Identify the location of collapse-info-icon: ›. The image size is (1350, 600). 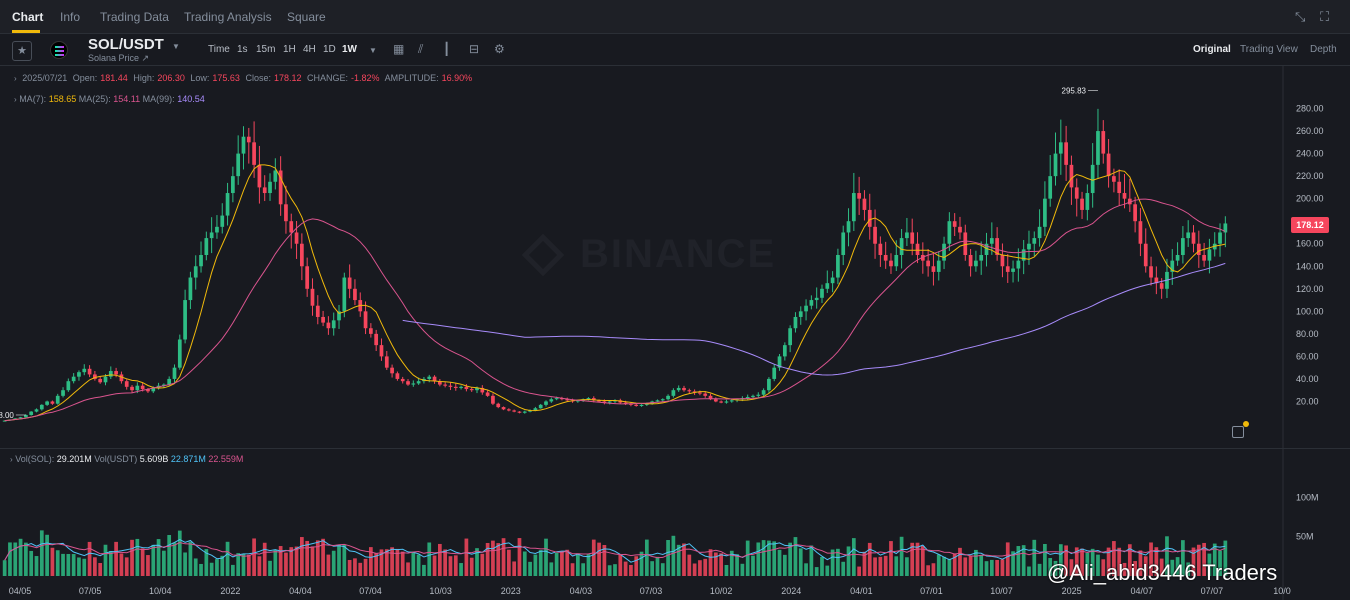
(15, 78).